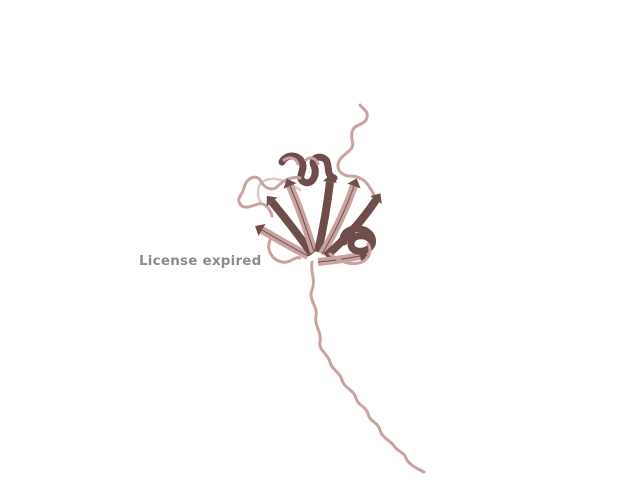 This screenshot has width=640, height=480. Describe the element at coordinates (301, 161) in the screenshot. I see `helix-top-light` at that location.